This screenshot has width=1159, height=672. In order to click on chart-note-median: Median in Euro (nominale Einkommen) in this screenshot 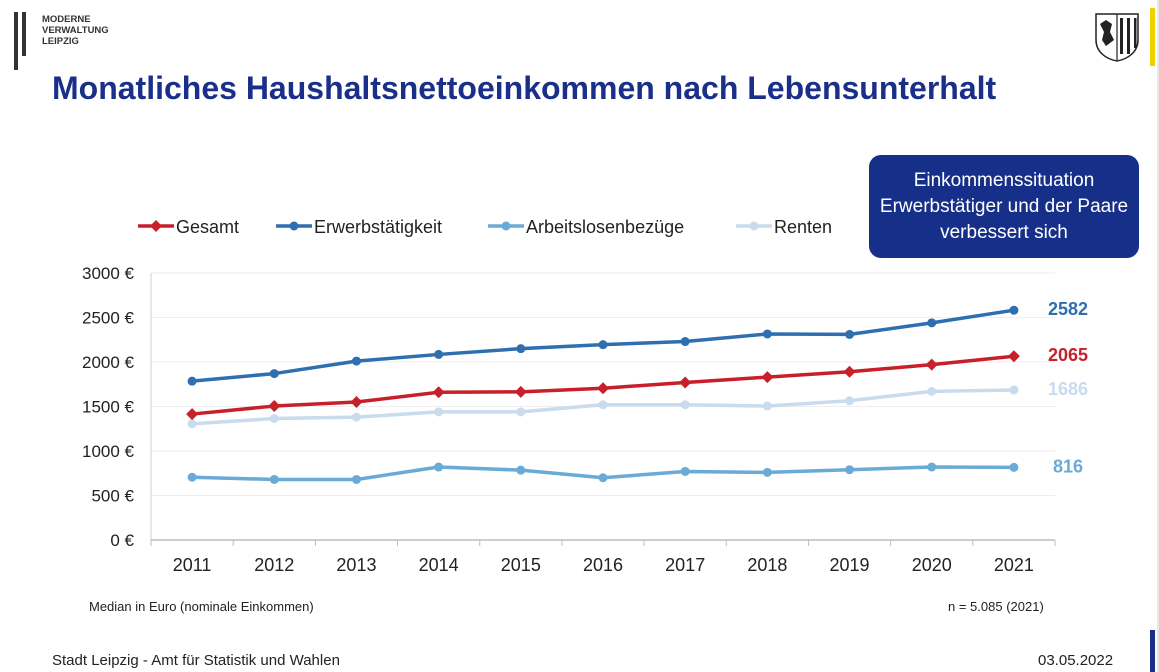, I will do `click(201, 606)`.